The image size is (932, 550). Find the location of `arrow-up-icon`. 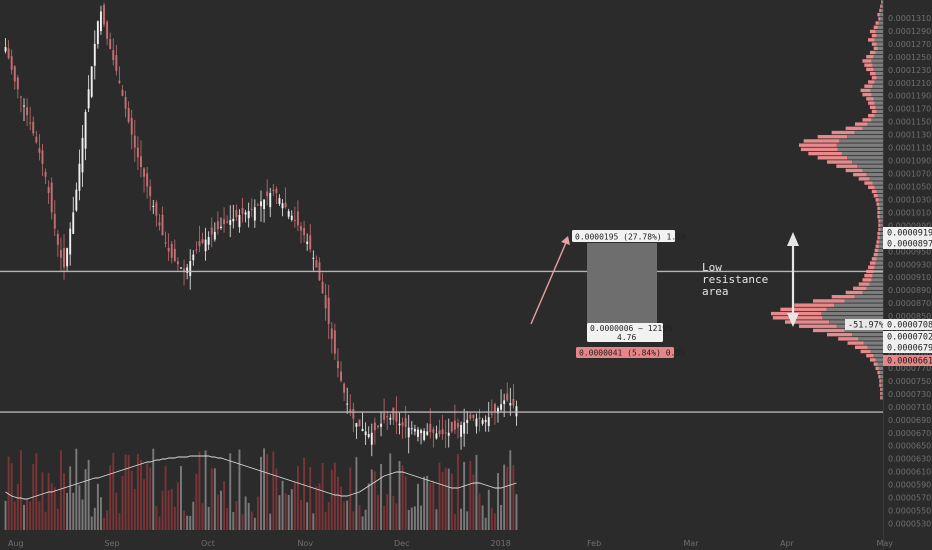

arrow-up-icon is located at coordinates (793, 239).